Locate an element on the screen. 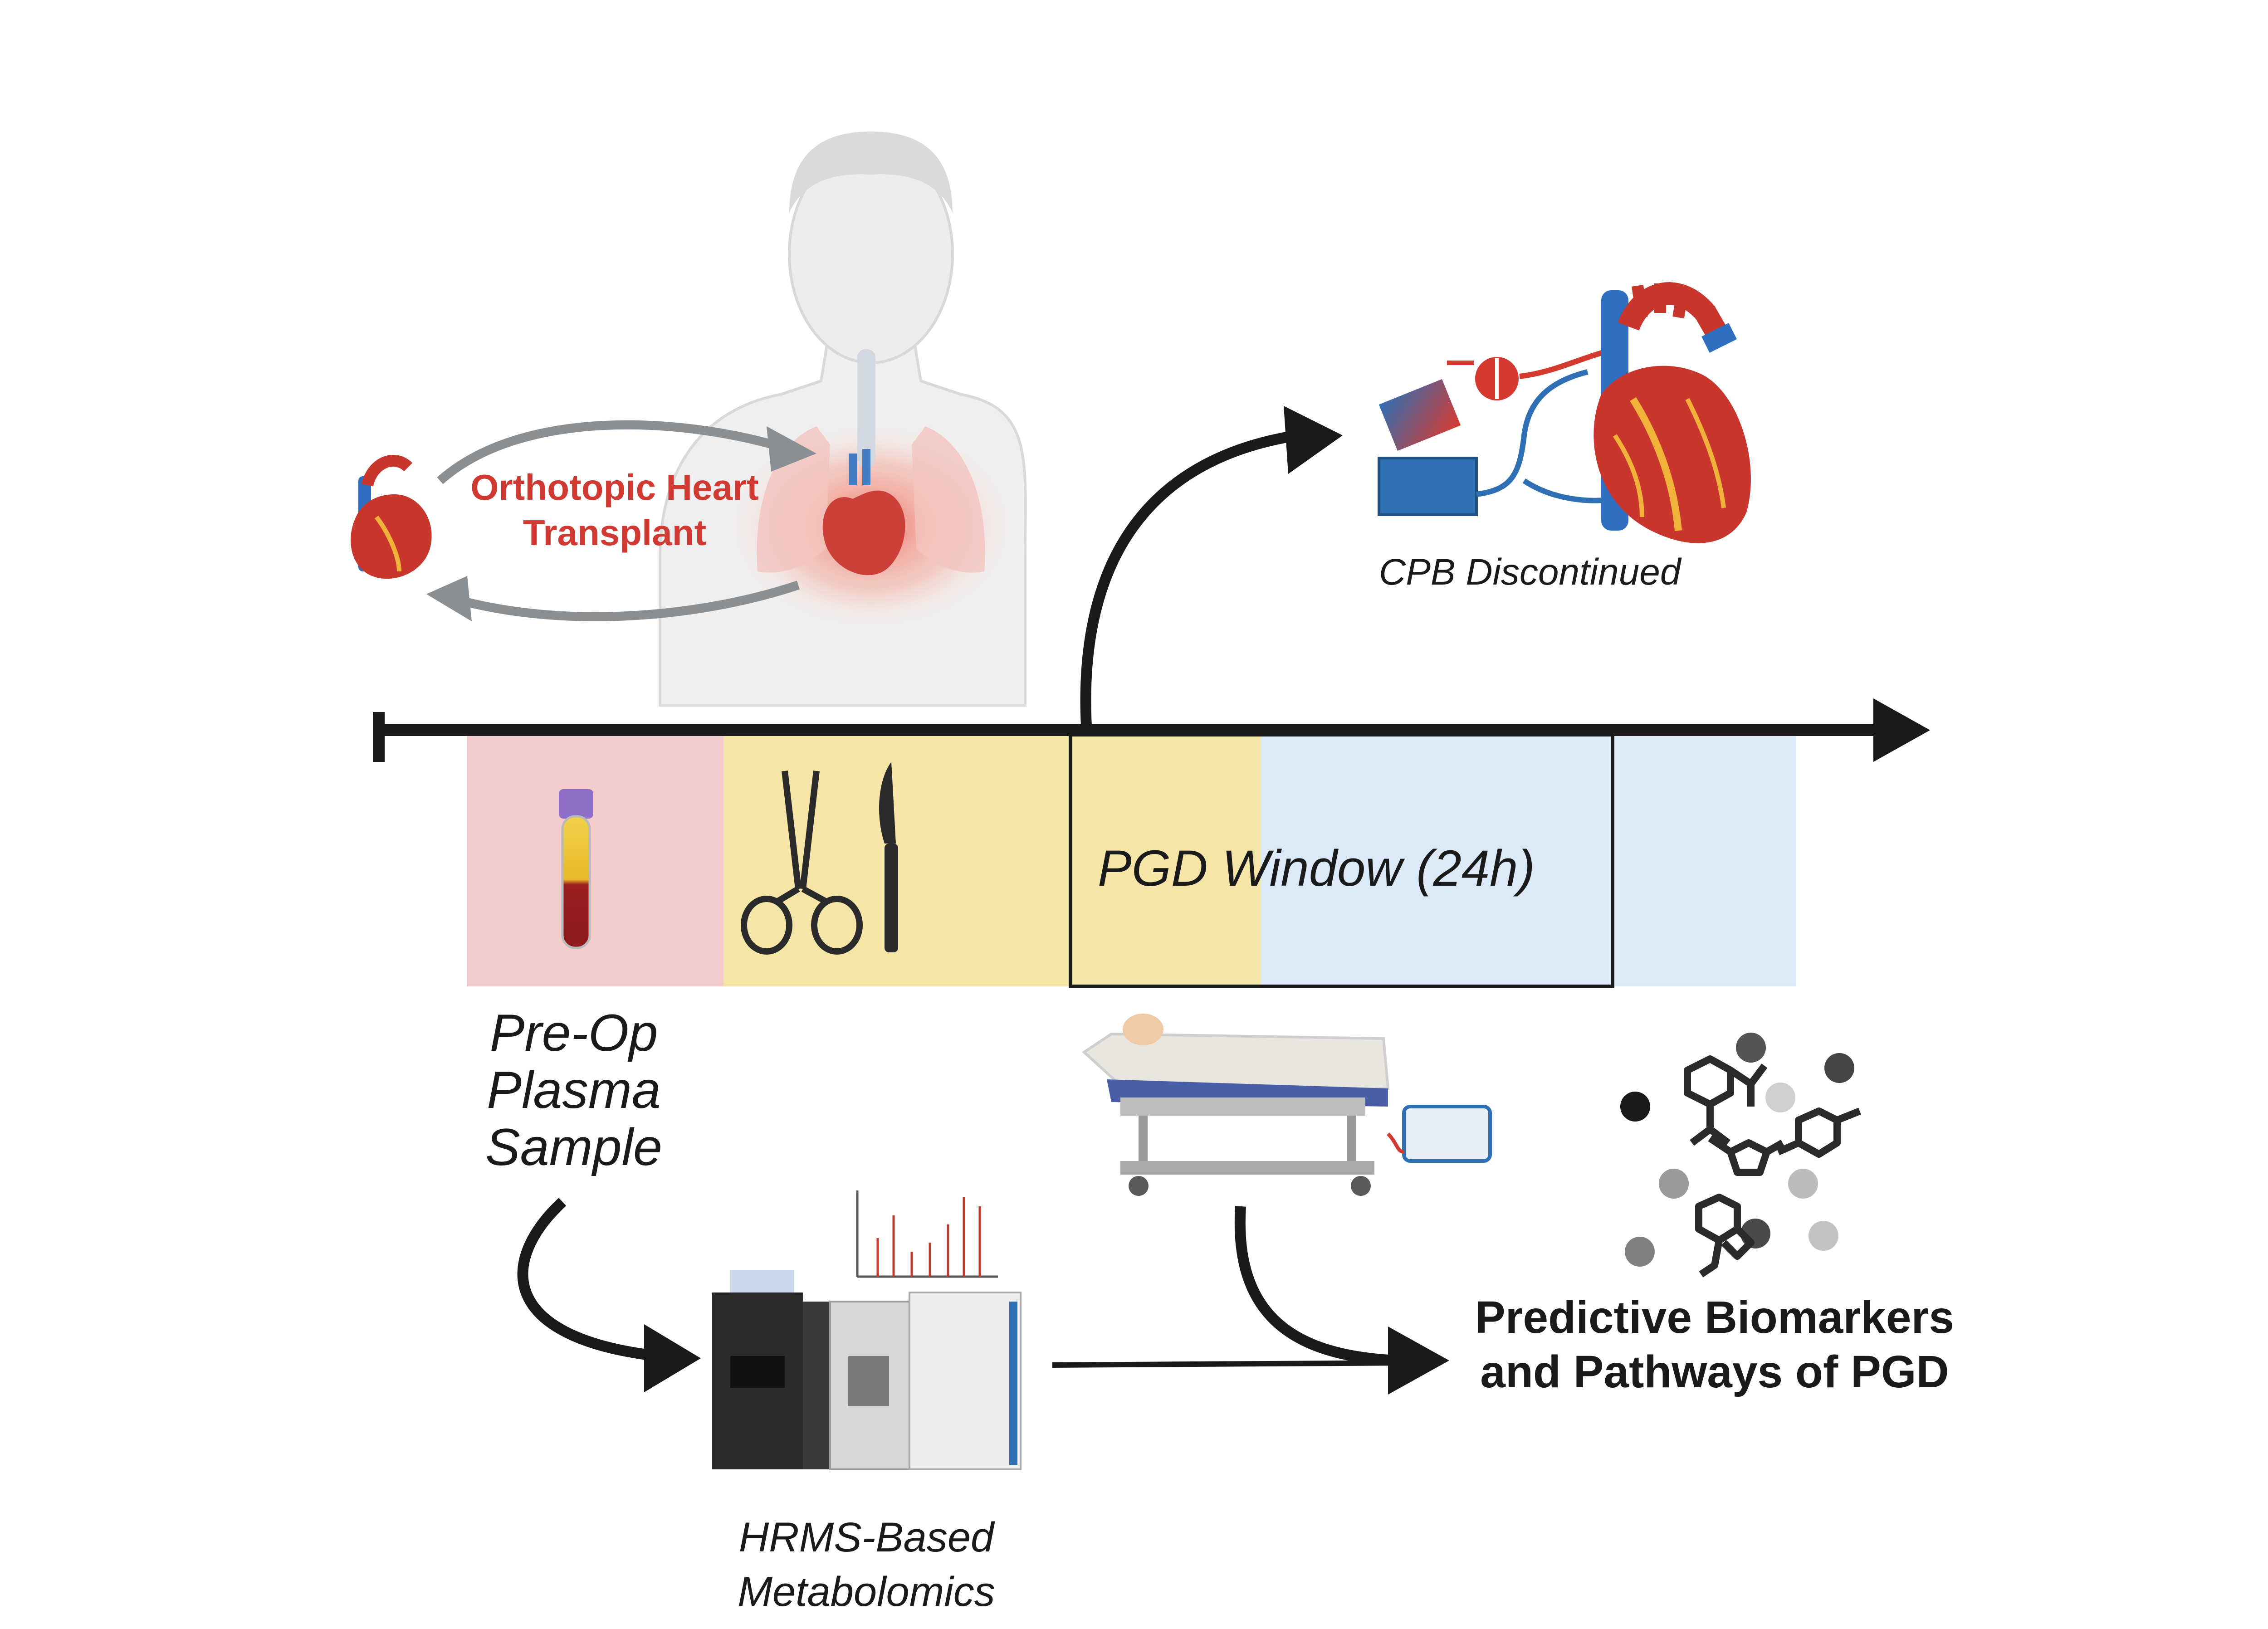 The height and width of the screenshot is (1629, 2268). postop-band is located at coordinates (1528, 859).